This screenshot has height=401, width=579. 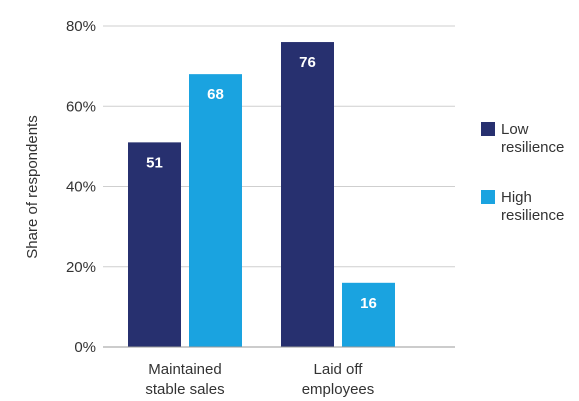 I want to click on y-axis-ticks: 0% 20% 40% 60% 80%, so click(x=81, y=187).